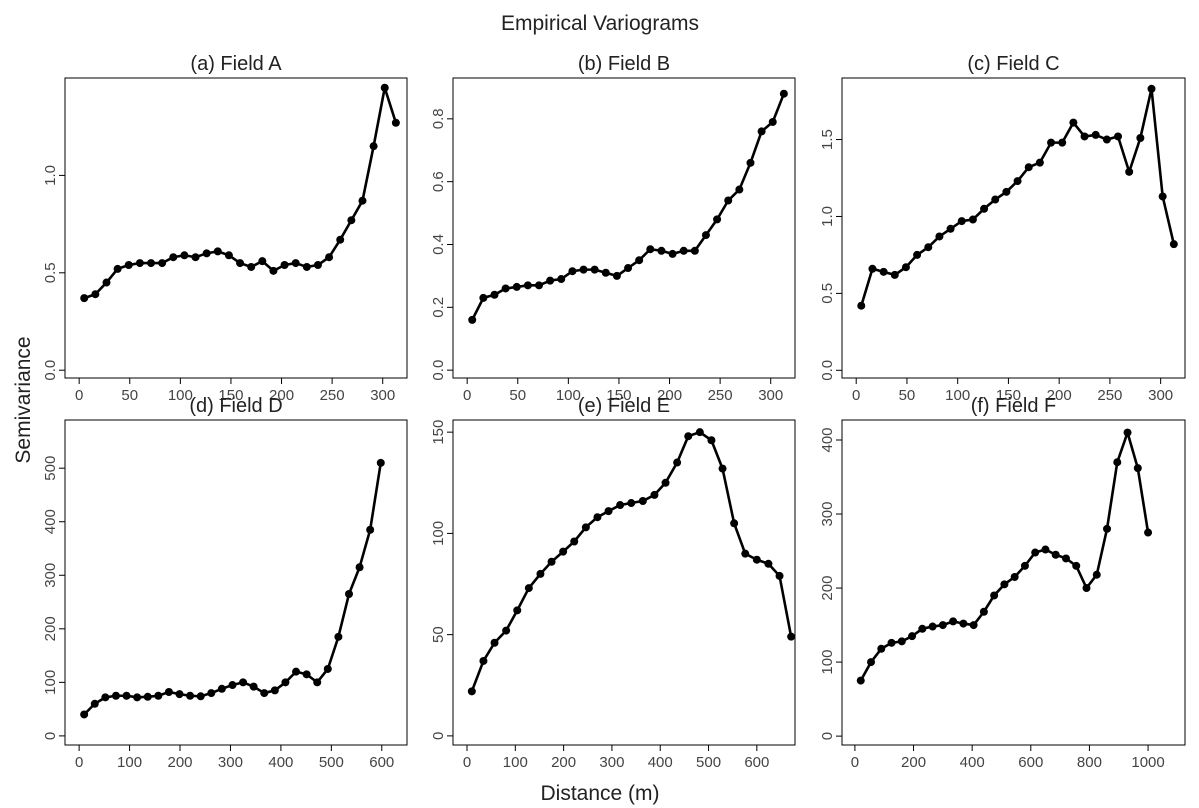  What do you see at coordinates (756, 762) in the screenshot?
I see `x-tick-label: 600` at bounding box center [756, 762].